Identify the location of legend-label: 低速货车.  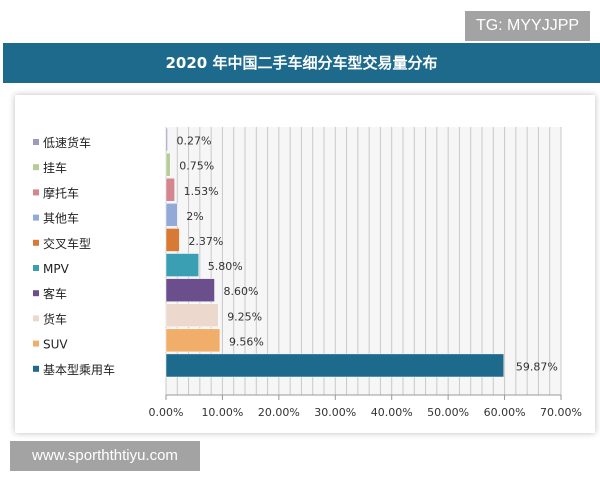
(67, 142).